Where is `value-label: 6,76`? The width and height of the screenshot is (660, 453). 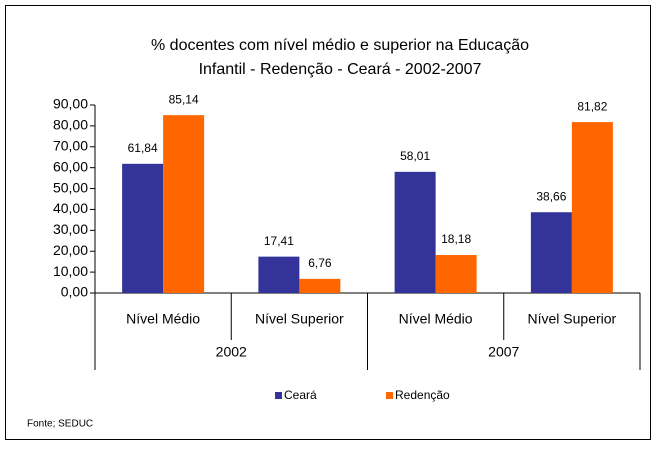
value-label: 6,76 is located at coordinates (320, 263).